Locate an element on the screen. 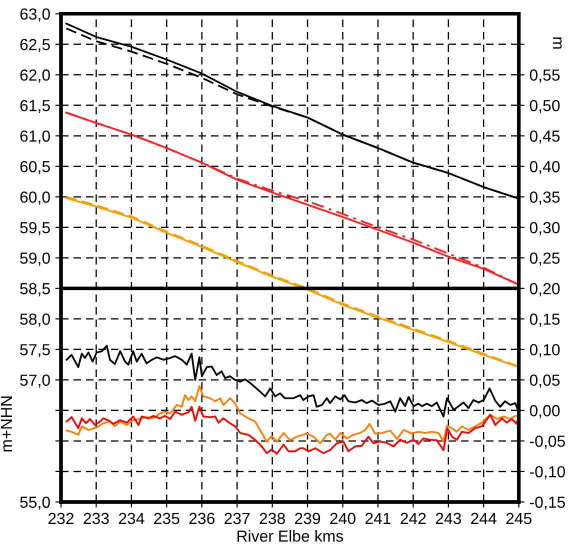 The image size is (581, 551). x-tick-label: 233 is located at coordinates (96, 518).